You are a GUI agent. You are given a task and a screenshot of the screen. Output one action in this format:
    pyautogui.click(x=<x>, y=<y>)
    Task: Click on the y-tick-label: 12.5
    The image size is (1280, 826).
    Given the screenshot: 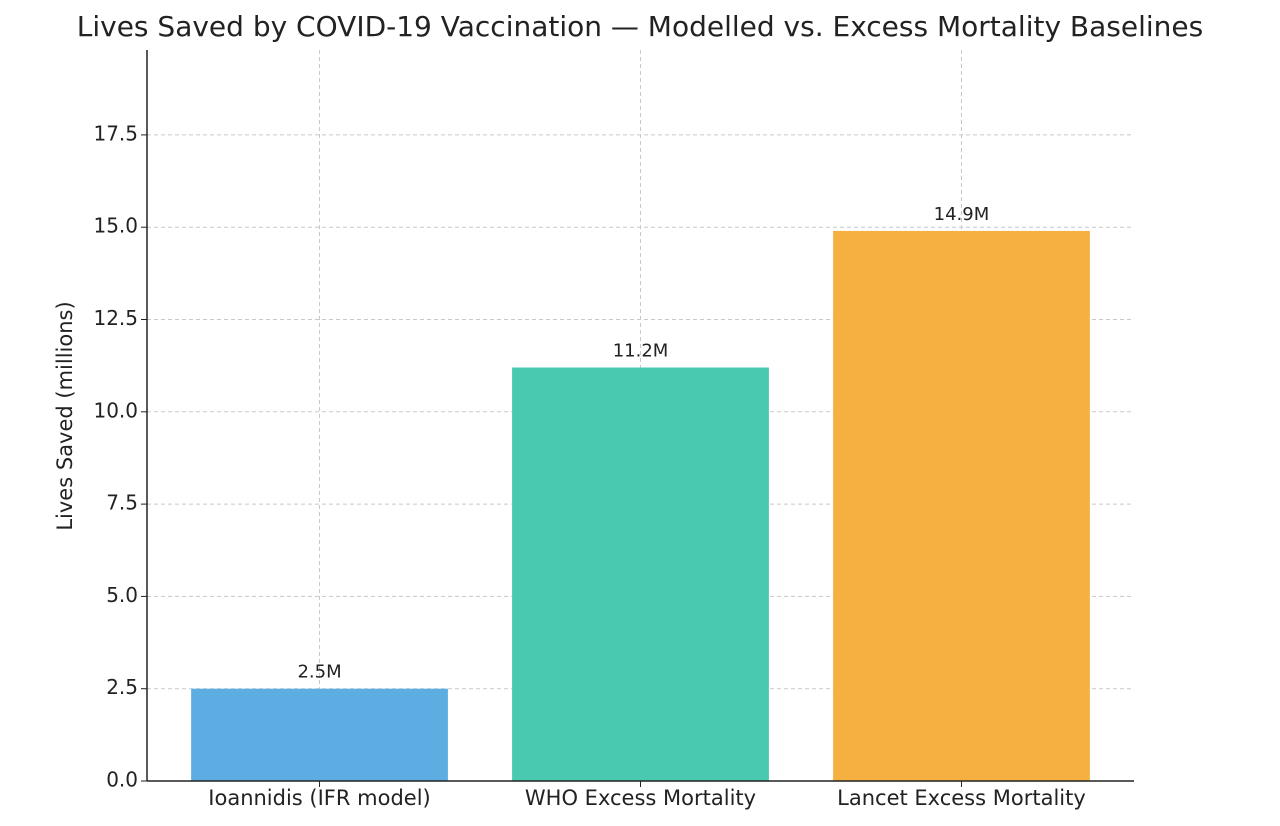 What is the action you would take?
    pyautogui.click(x=115, y=318)
    